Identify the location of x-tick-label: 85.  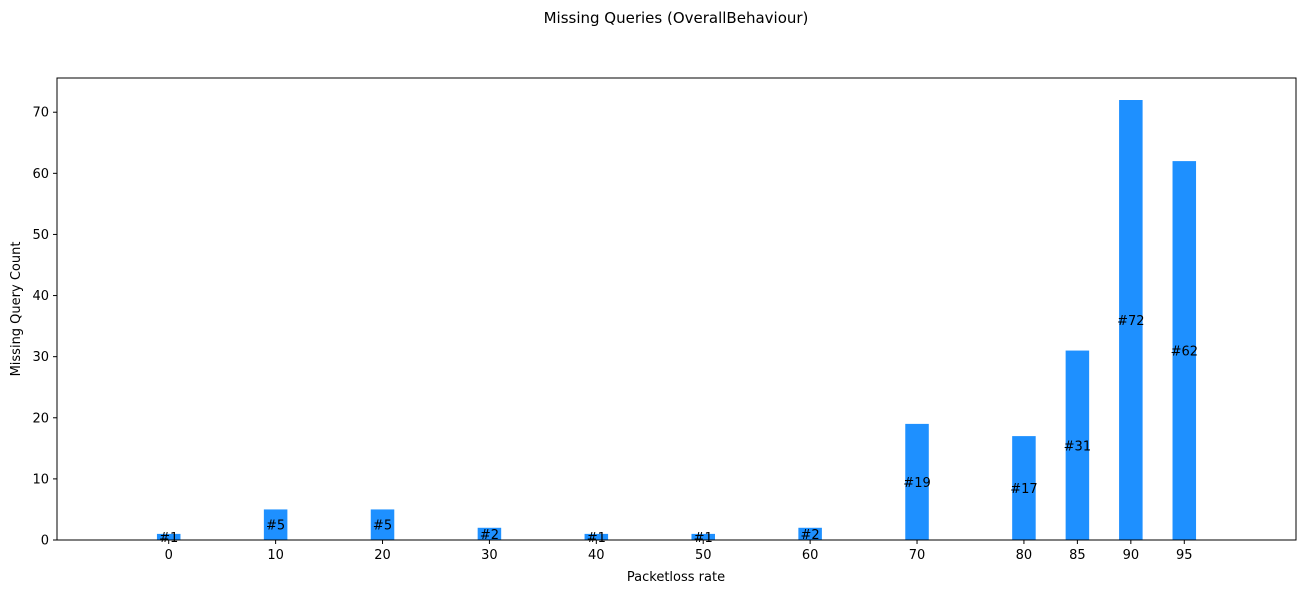
(1077, 555).